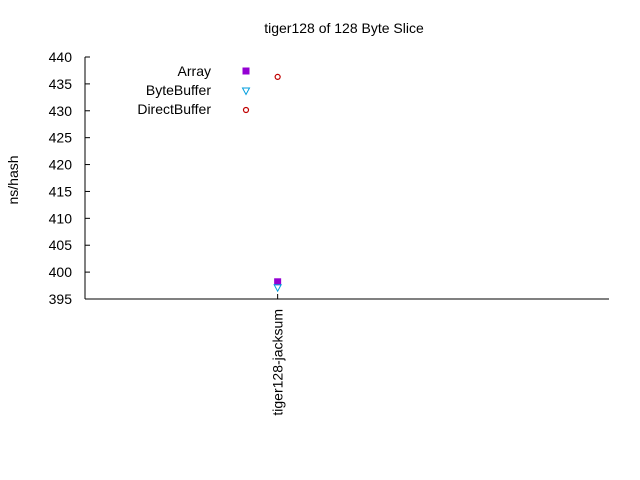 The width and height of the screenshot is (640, 480). I want to click on data-point-array, so click(278, 282).